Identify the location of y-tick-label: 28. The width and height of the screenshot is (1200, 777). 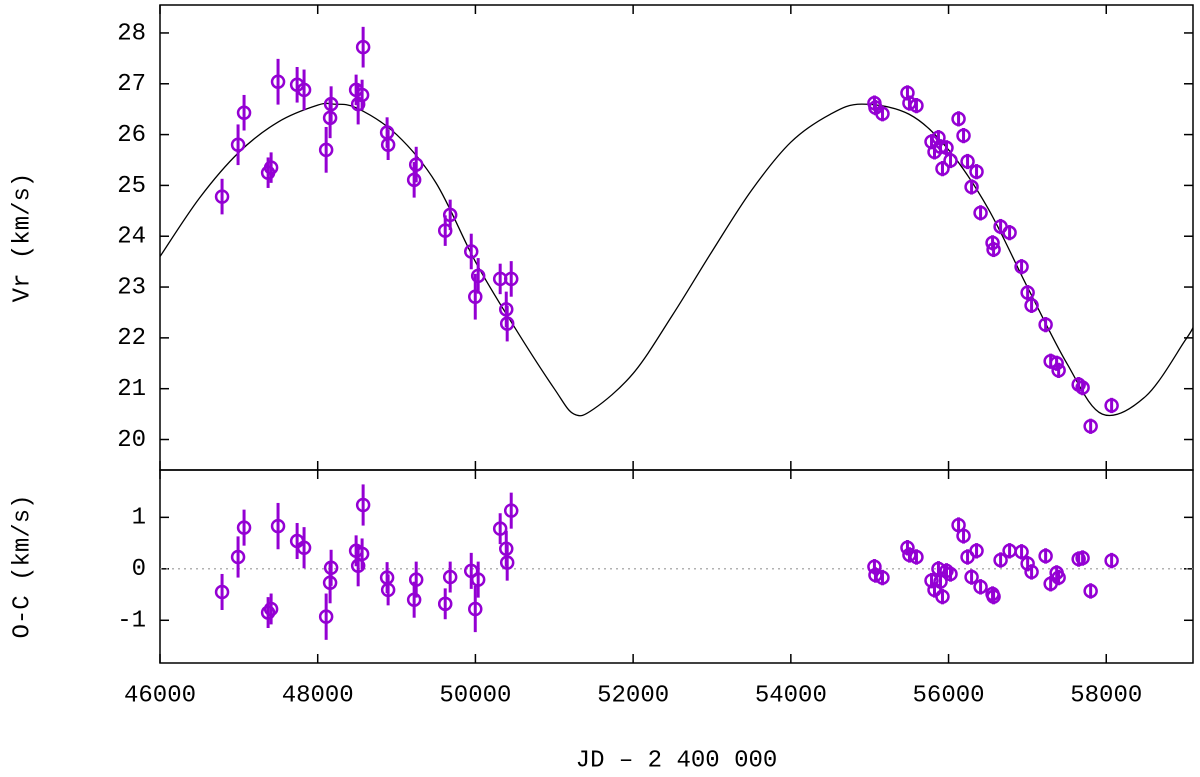
(131, 33).